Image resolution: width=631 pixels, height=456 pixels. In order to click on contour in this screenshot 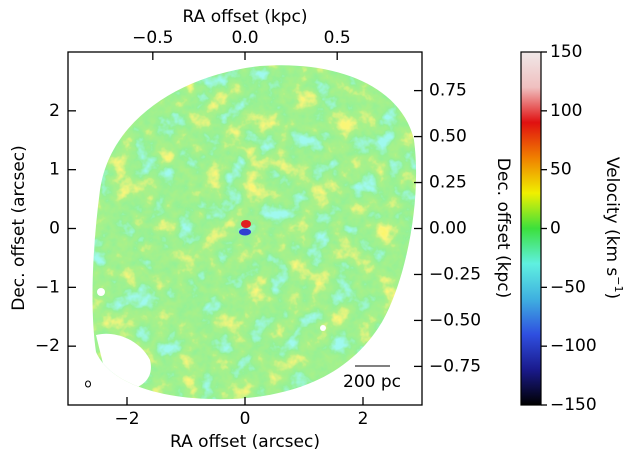, I will do `click(88, 384)`.